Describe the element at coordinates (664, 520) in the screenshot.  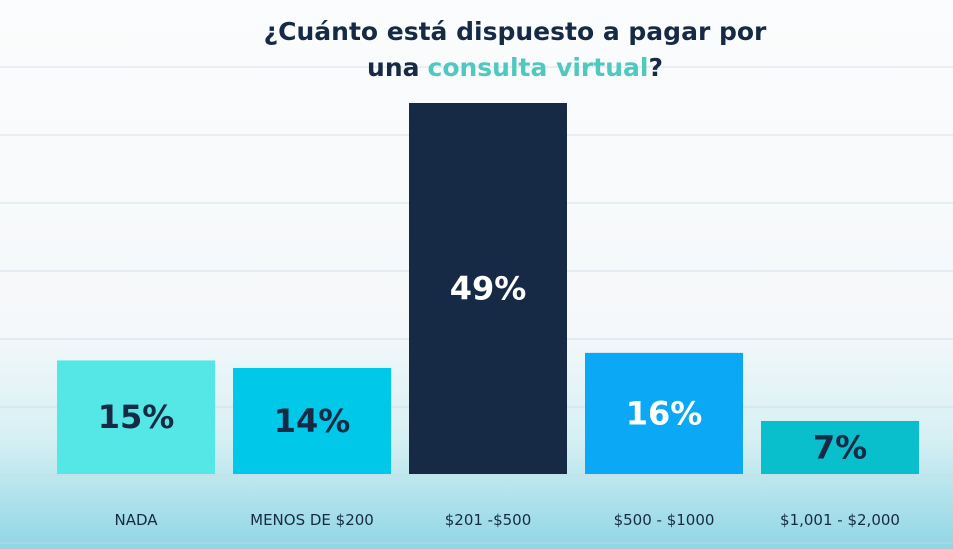
I see `x-tick-label: $500 - $1000` at that location.